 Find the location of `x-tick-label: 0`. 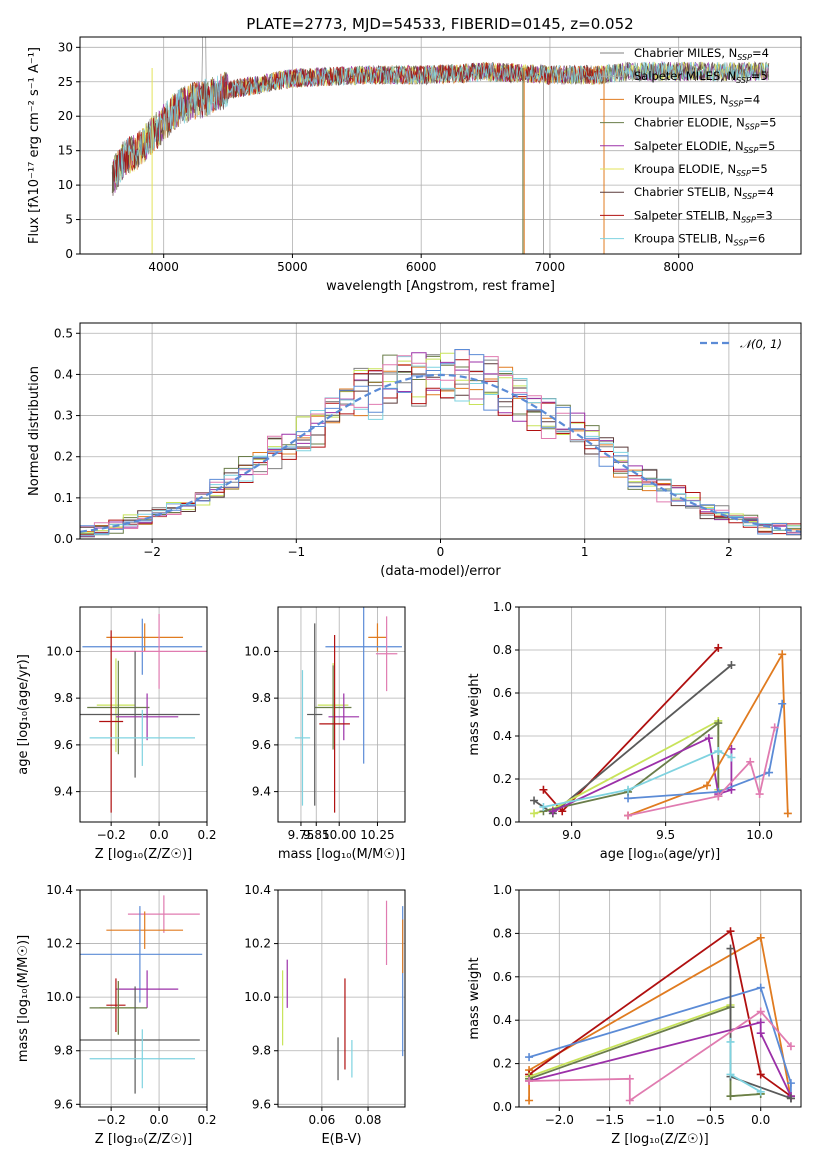

x-tick-label: 0 is located at coordinates (441, 552).